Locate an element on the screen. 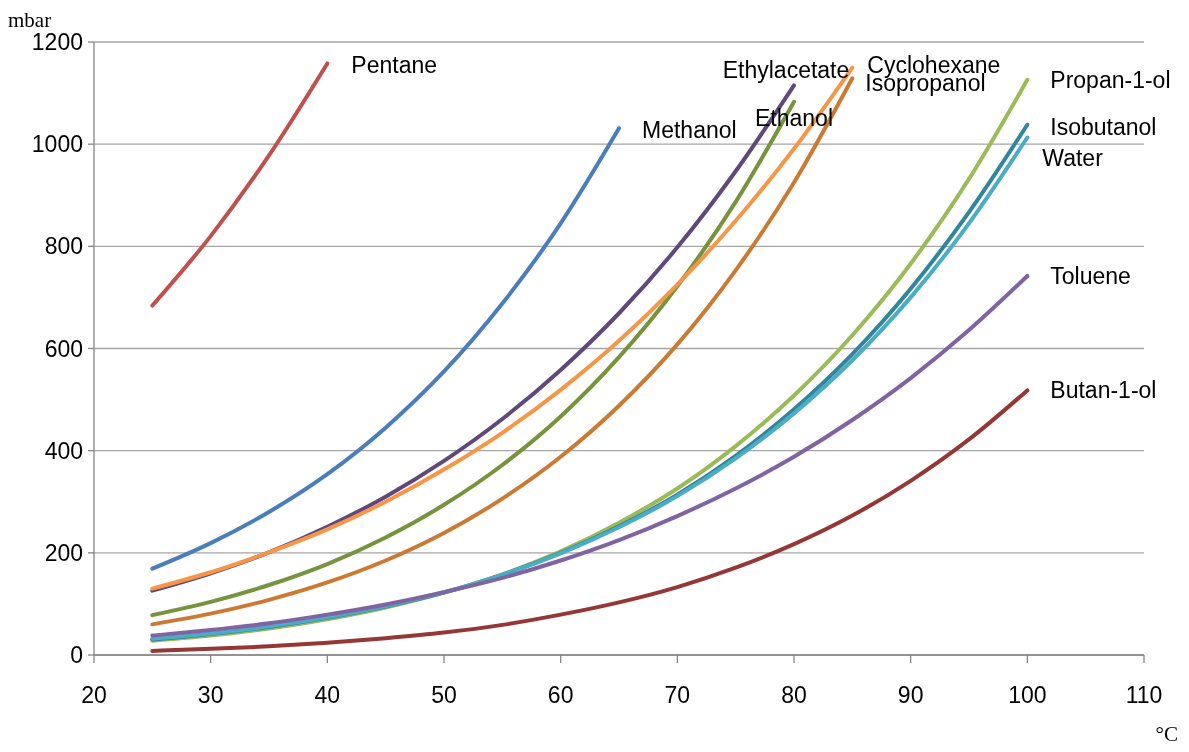 The width and height of the screenshot is (1189, 752). series-label: Toluene is located at coordinates (1090, 275).